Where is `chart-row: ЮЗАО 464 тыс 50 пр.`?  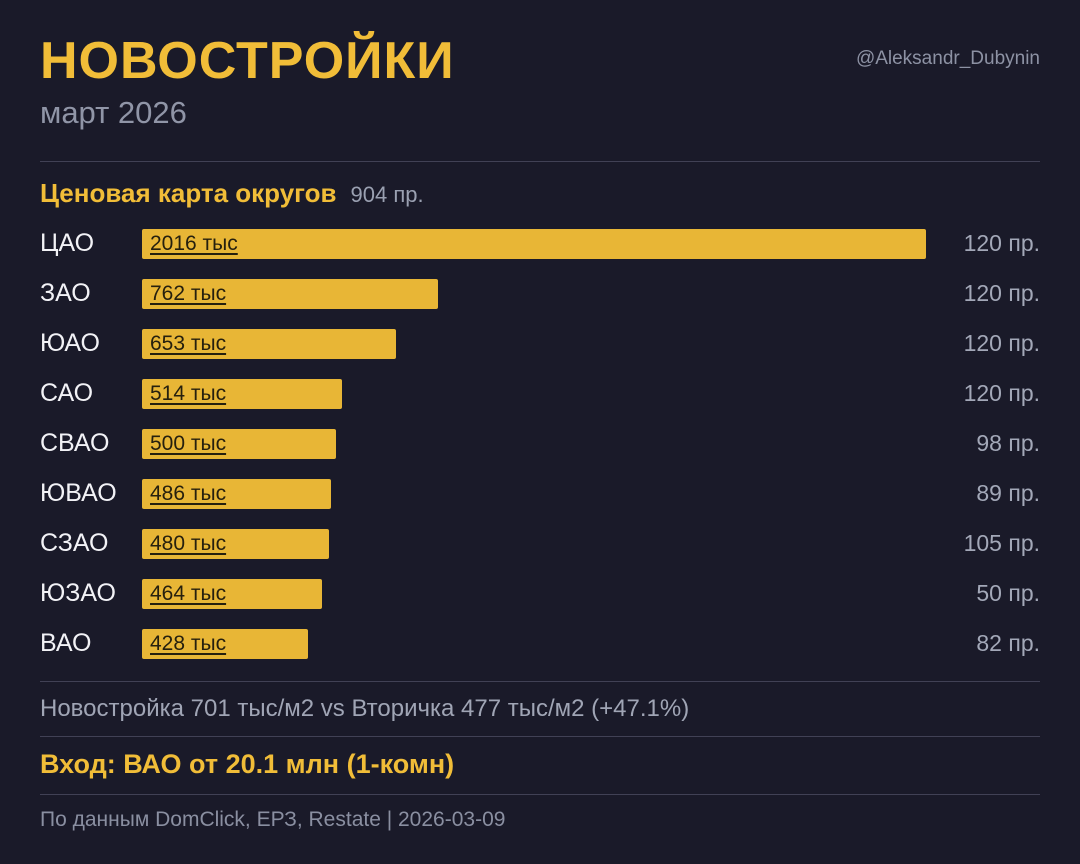 chart-row: ЮЗАО 464 тыс 50 пр. is located at coordinates (540, 594).